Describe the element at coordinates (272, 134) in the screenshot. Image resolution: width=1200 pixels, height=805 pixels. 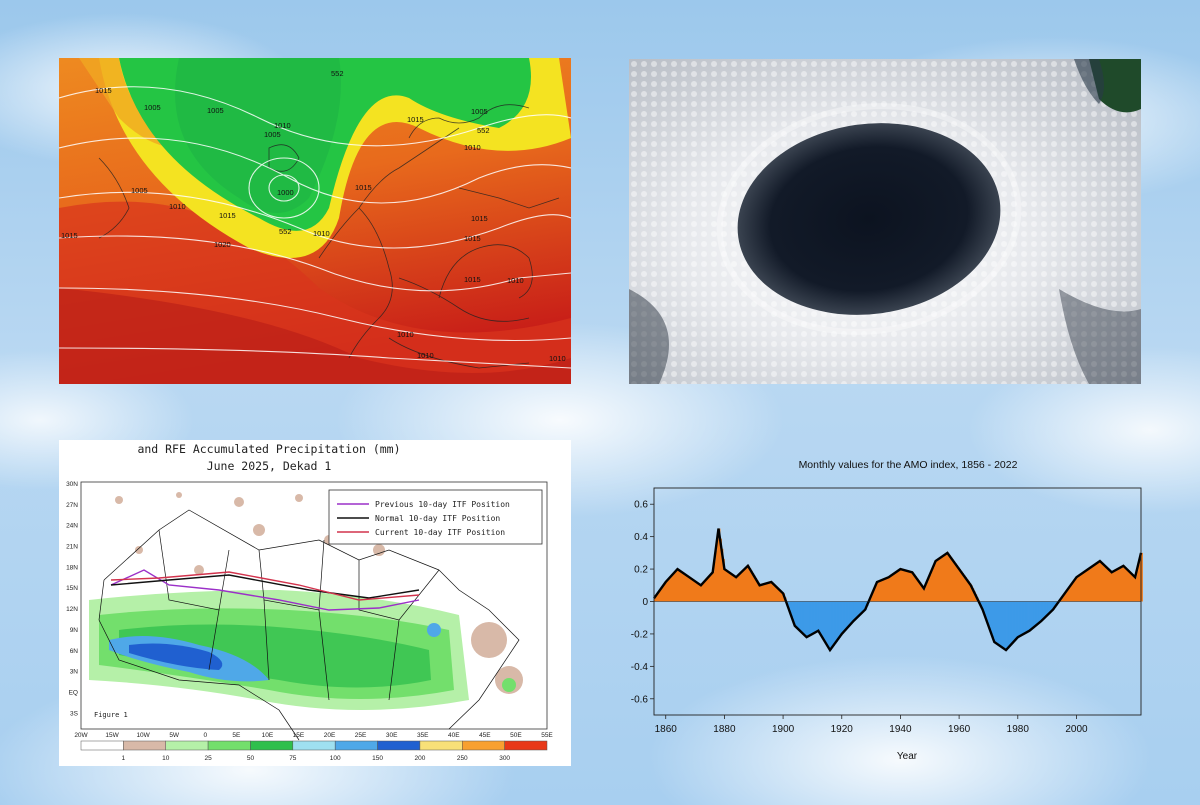
I see `isobar-label: 1005` at that location.